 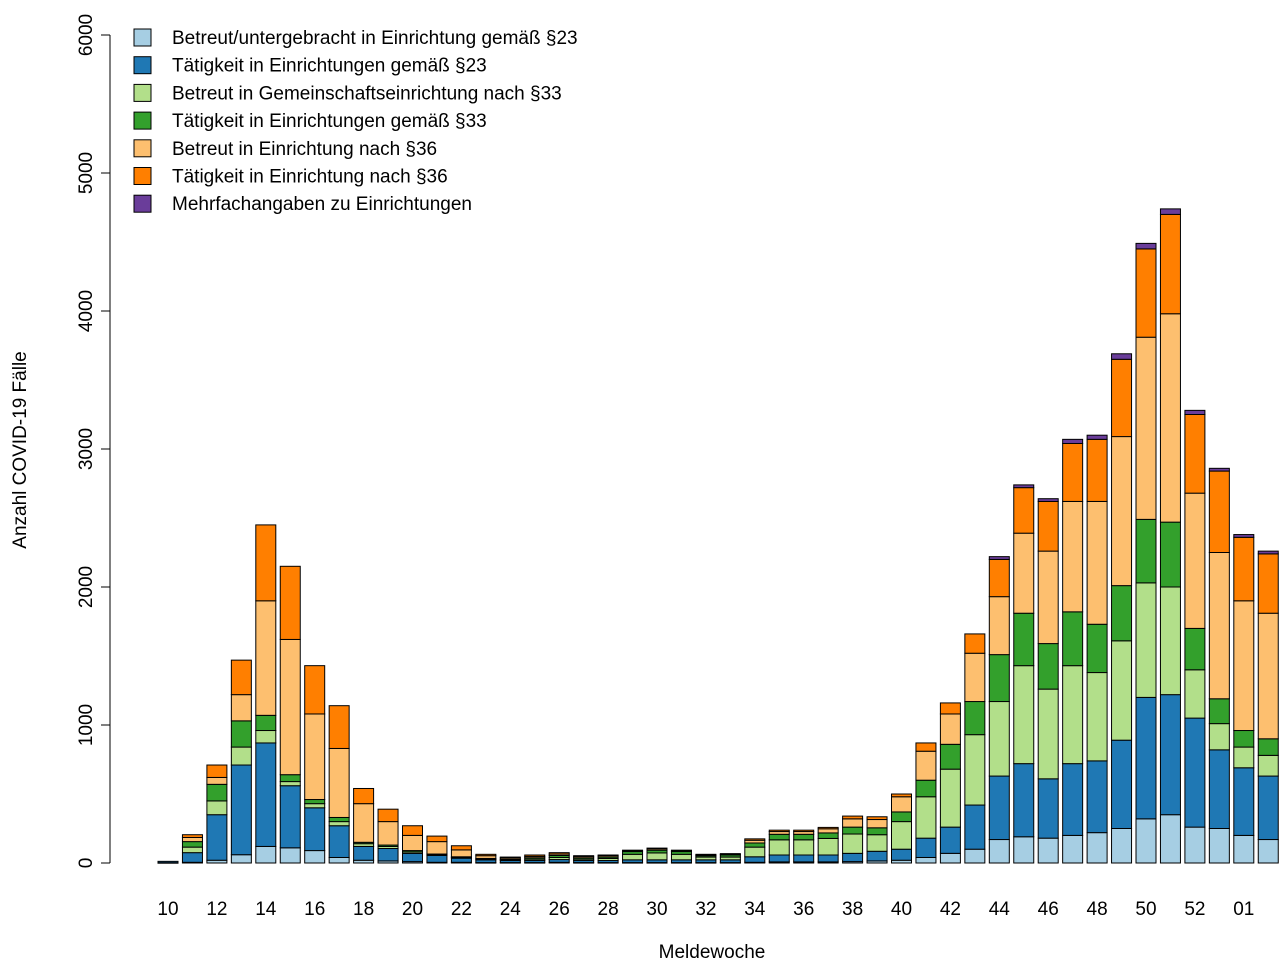 I want to click on bar-segment-51-s0, so click(x=1170, y=839).